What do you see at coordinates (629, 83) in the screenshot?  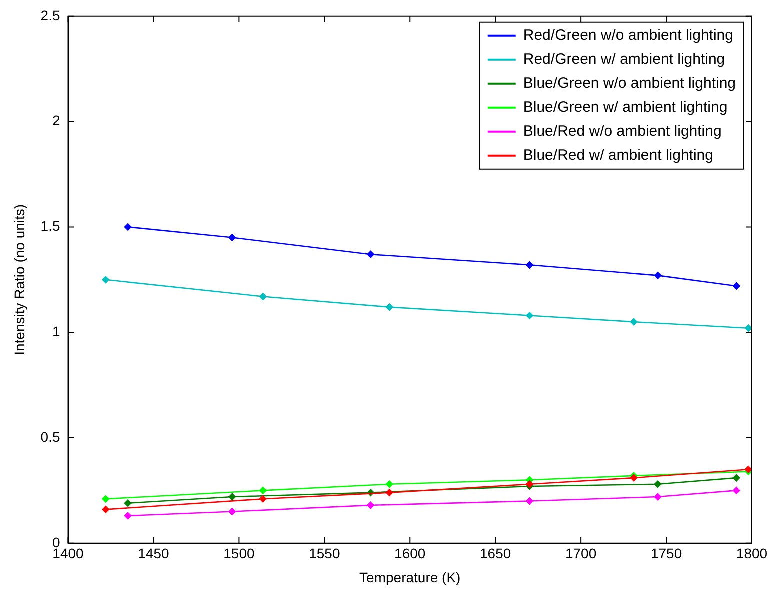 I see `legend-label: Blue/Green w/o ambient lighting` at bounding box center [629, 83].